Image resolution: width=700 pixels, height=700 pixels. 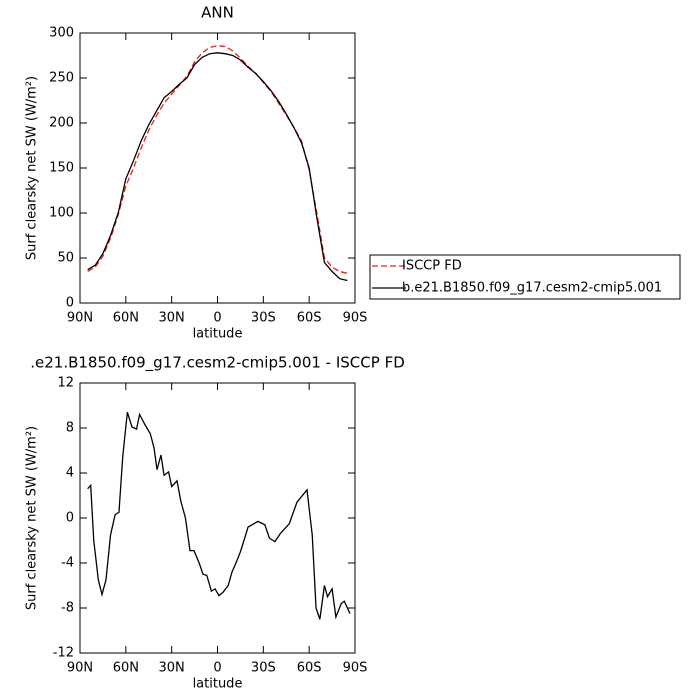 I want to click on legend-label: b.e21.B1850.f09_g17.cesm2-cmip5.001, so click(x=532, y=288).